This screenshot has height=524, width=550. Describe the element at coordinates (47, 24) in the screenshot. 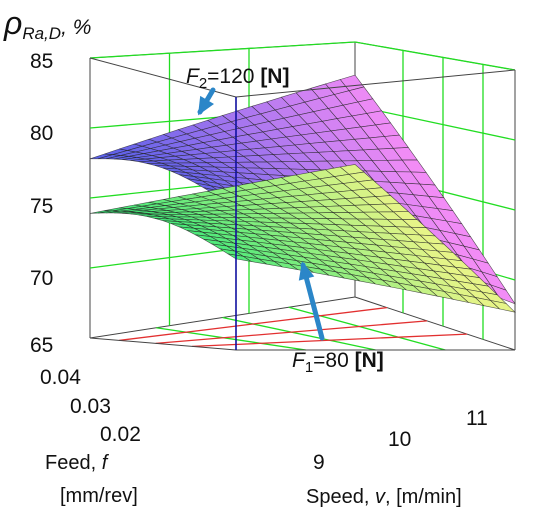

I see `z-axis-title: ρRa,D, %` at that location.